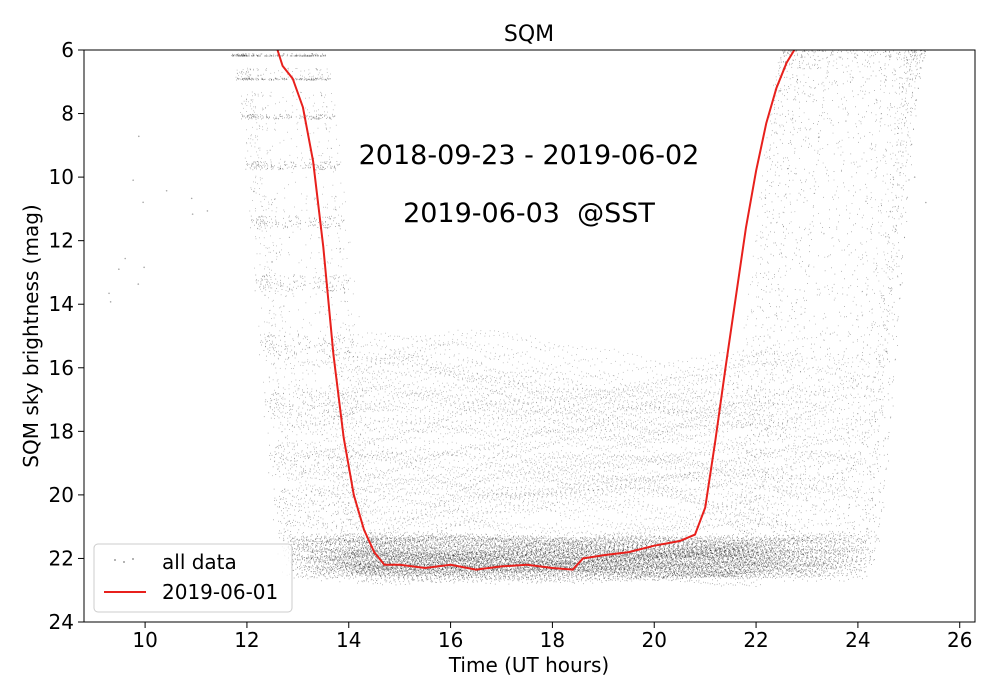 Image resolution: width=1000 pixels, height=700 pixels. What do you see at coordinates (959, 640) in the screenshot?
I see `x-tick-label: 26` at bounding box center [959, 640].